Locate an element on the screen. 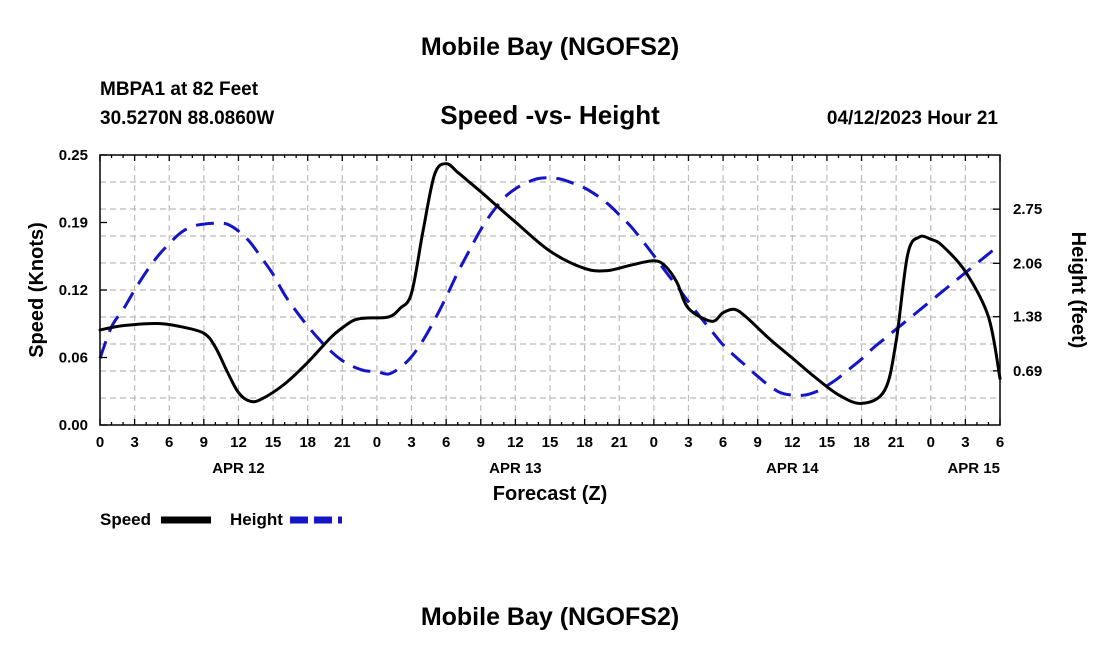 The image size is (1100, 655). y2-axis-label: Height (feet) is located at coordinates (1078, 290).